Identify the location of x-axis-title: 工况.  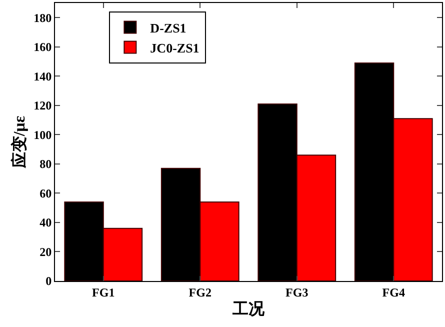
(249, 309).